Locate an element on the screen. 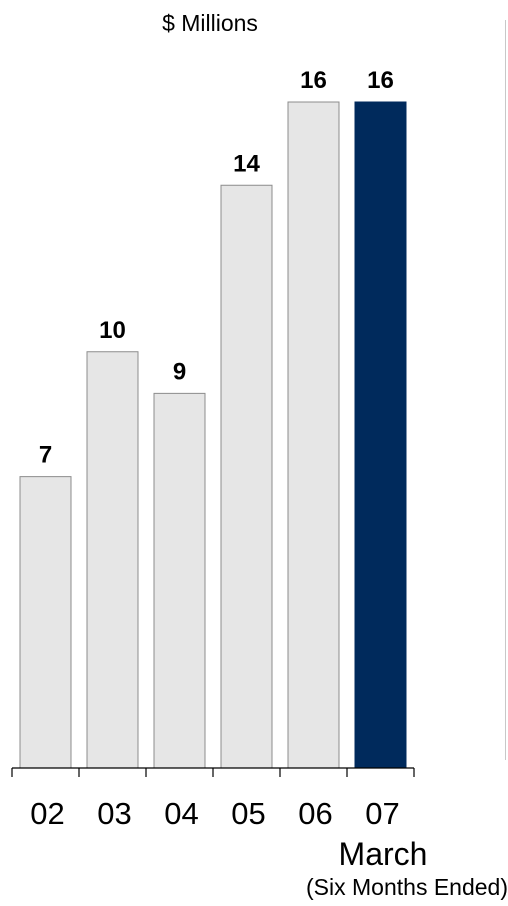 This screenshot has width=508, height=906. data-label-03: 10 is located at coordinates (112, 330).